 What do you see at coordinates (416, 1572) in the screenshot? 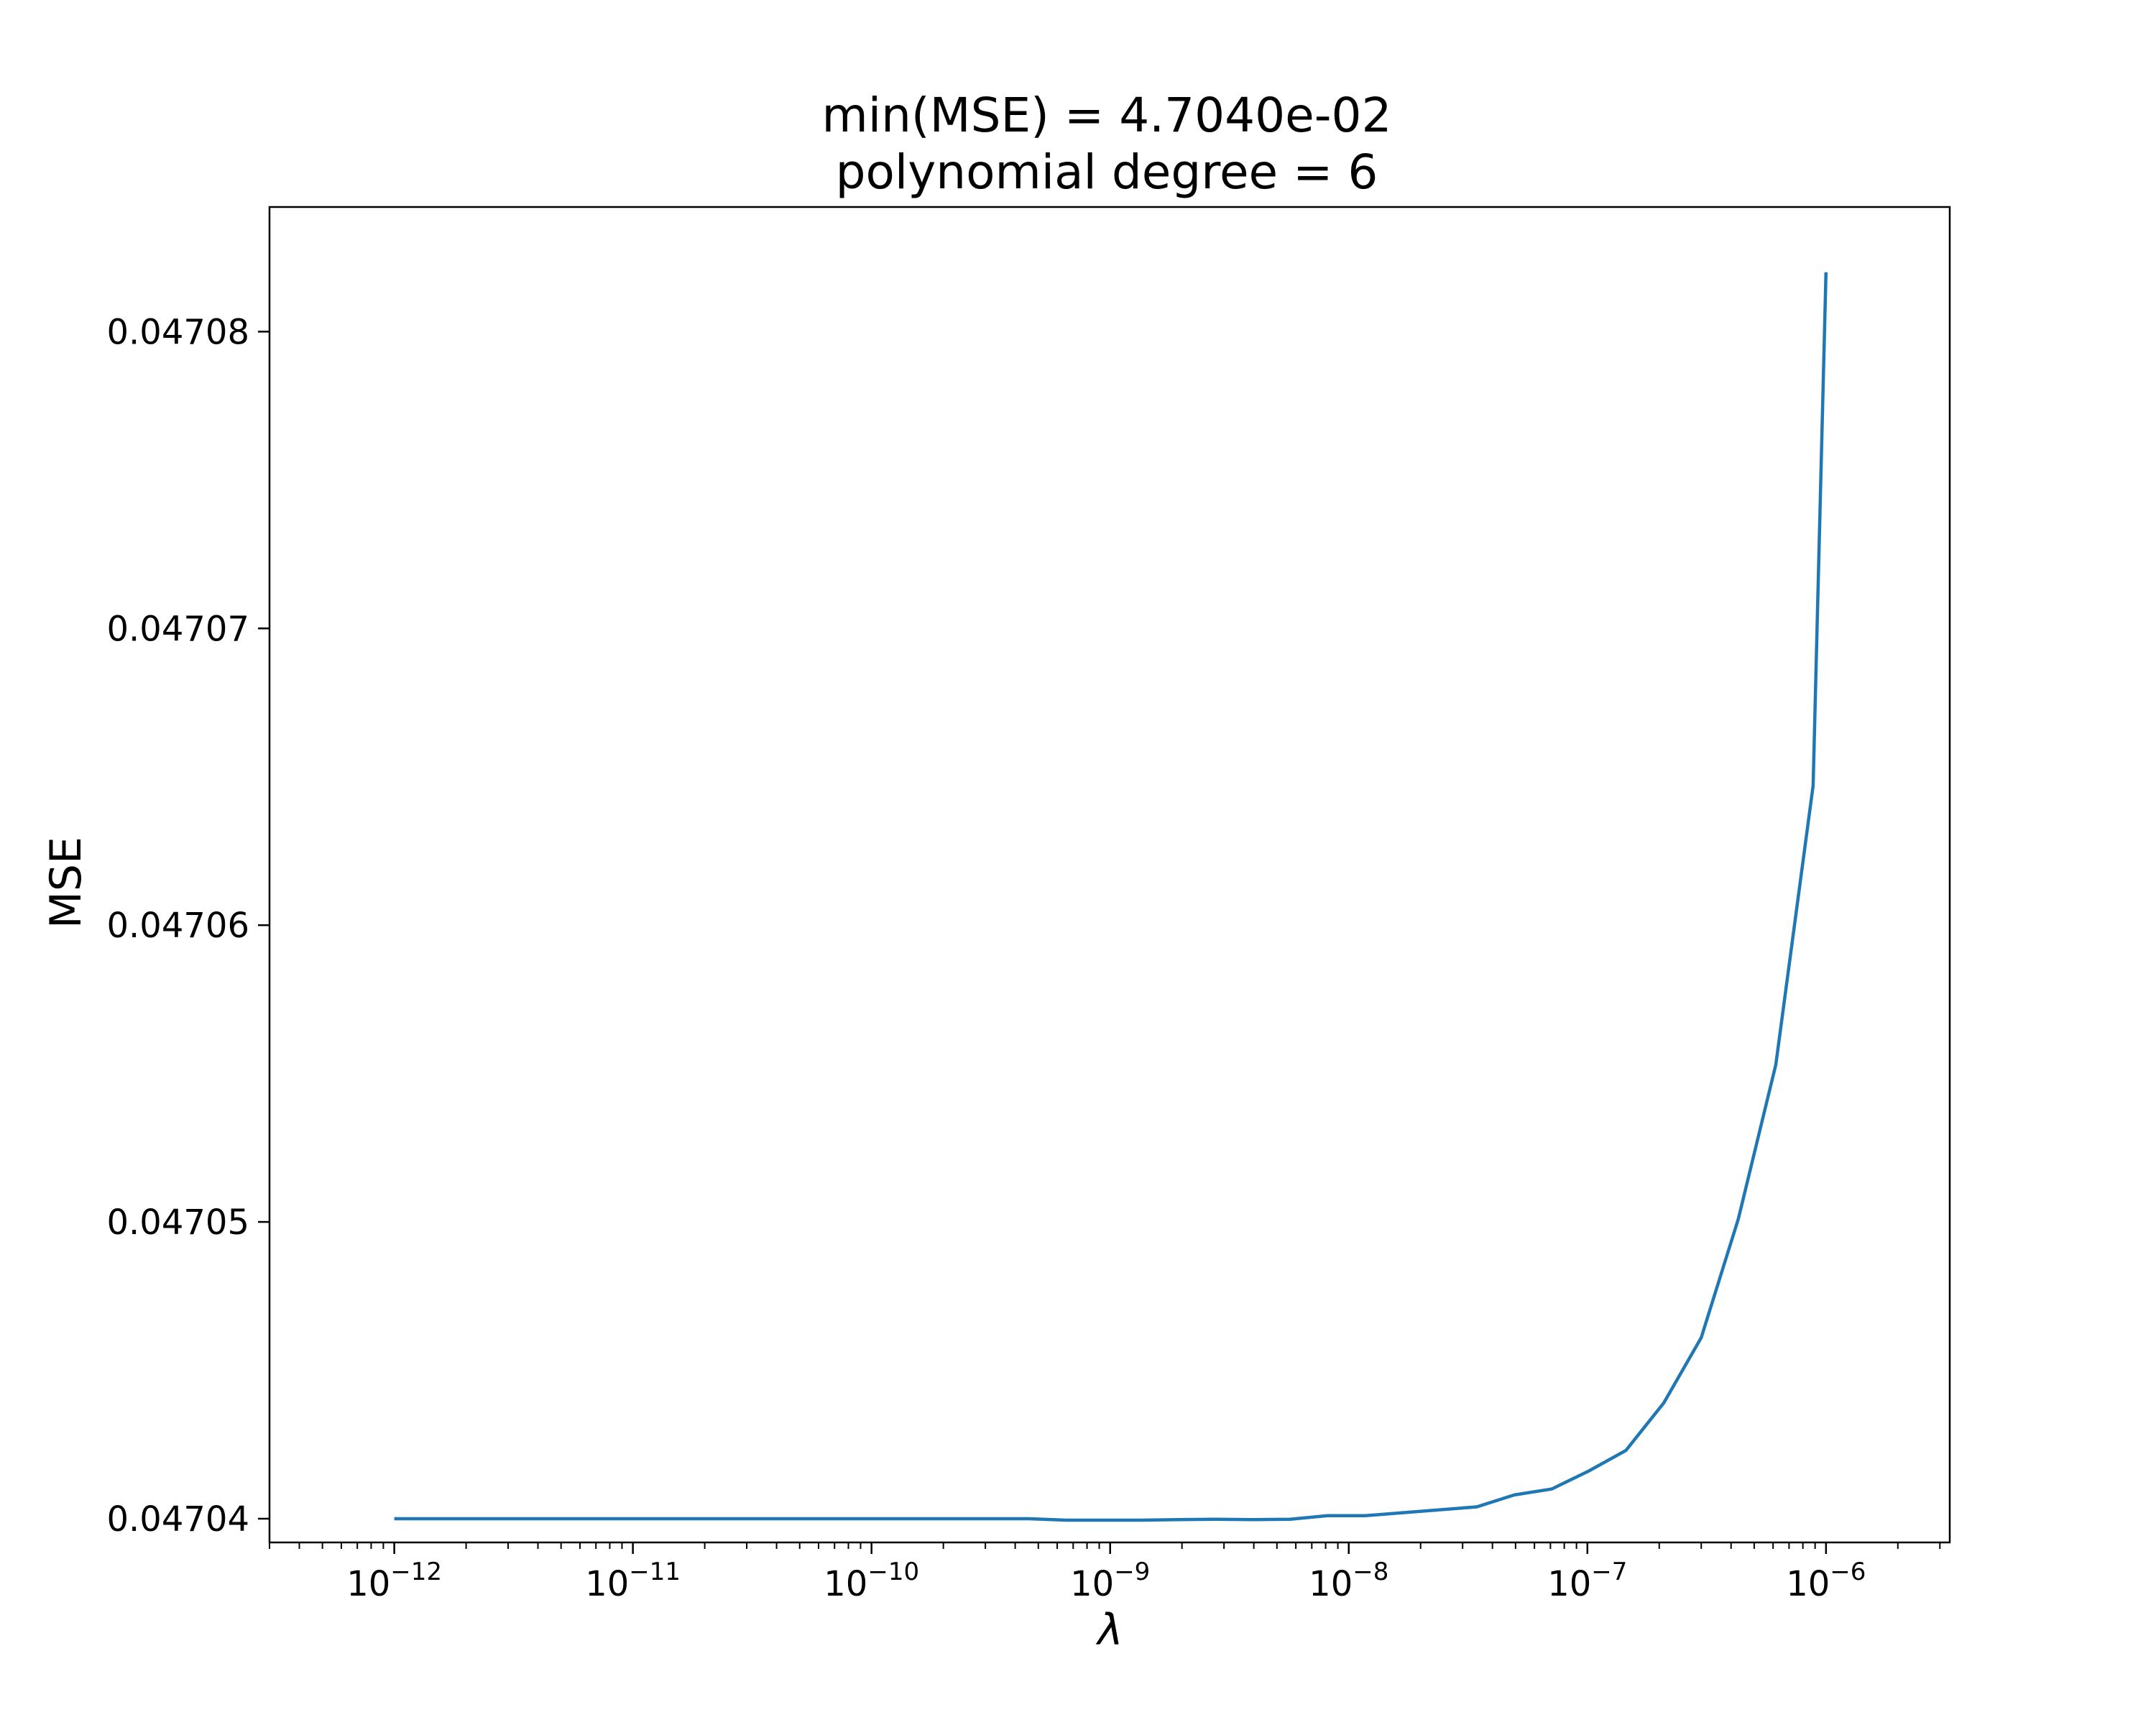
I see `x-tick-label-exponent: −12` at bounding box center [416, 1572].